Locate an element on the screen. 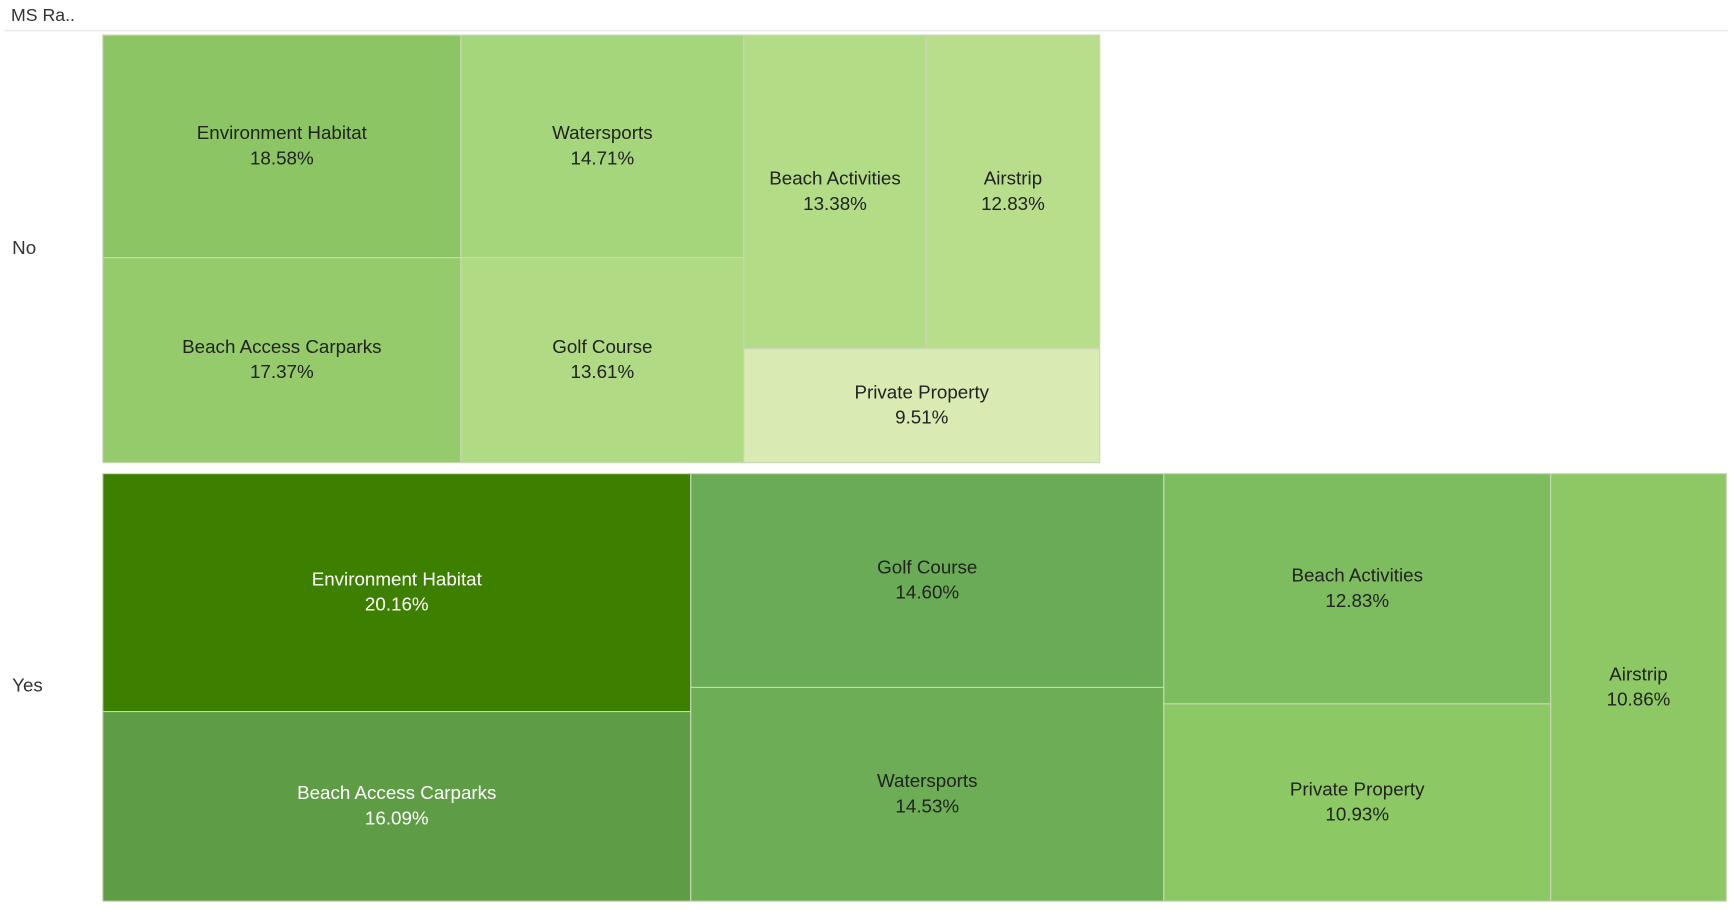  tile-value: 10.93% is located at coordinates (1357, 814).